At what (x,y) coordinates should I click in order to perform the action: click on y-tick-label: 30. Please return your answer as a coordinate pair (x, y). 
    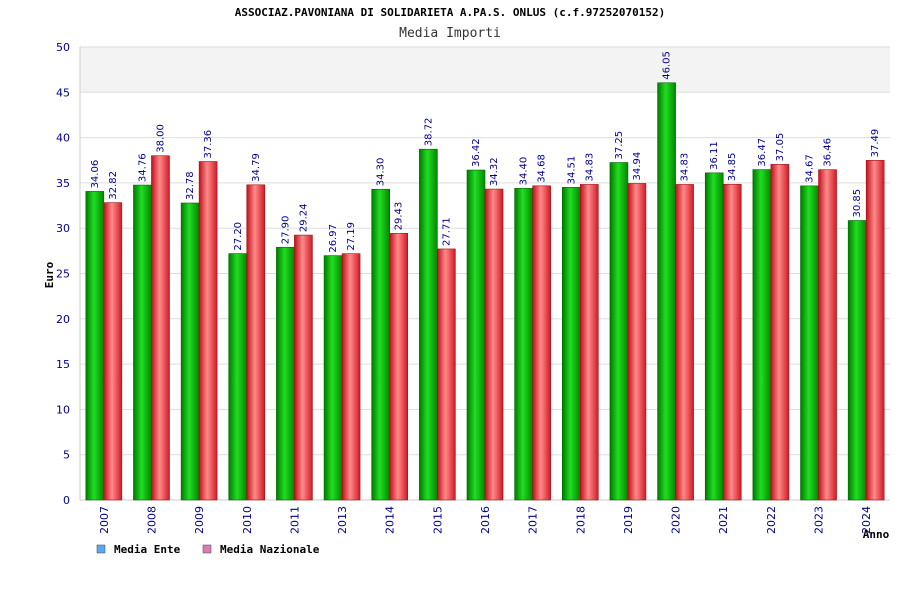
    Looking at the image, I should click on (63, 228).